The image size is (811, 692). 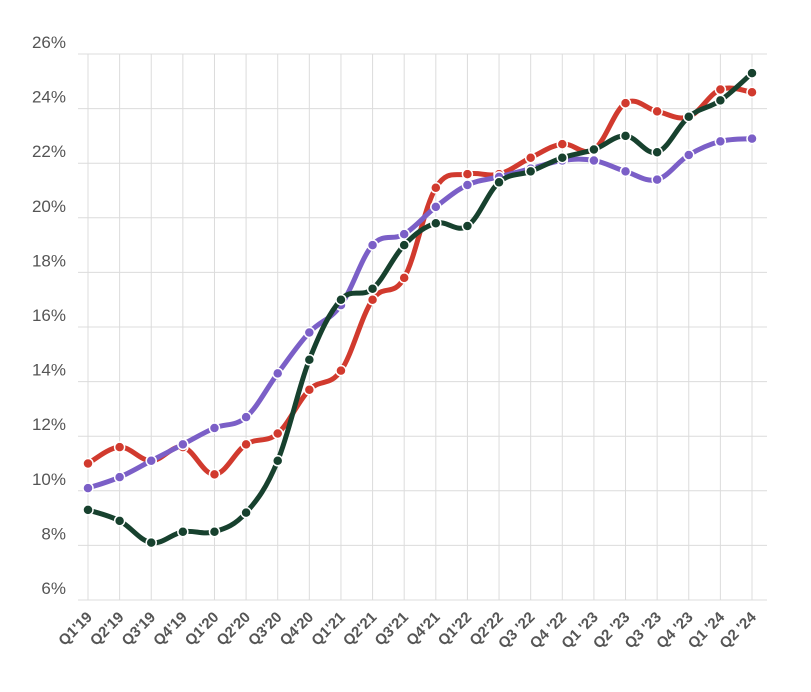 I want to click on x-tick-label: Q2 '24, so click(x=738, y=630).